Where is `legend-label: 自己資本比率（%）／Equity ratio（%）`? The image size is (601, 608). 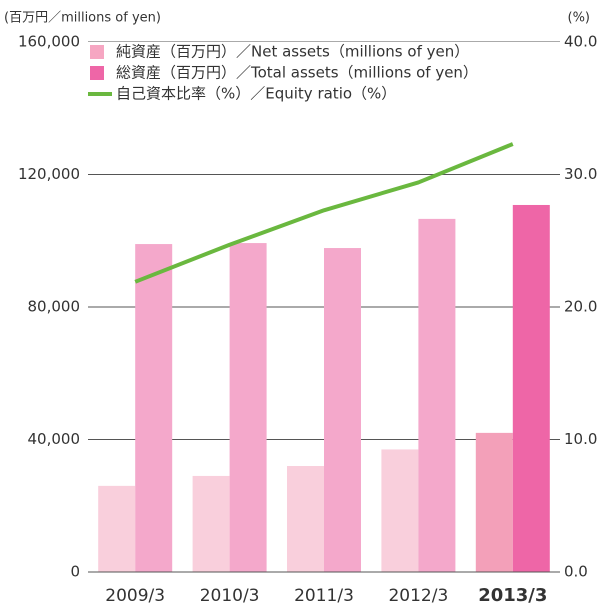 legend-label: 自己資本比率（%）／Equity ratio（%） is located at coordinates (256, 94).